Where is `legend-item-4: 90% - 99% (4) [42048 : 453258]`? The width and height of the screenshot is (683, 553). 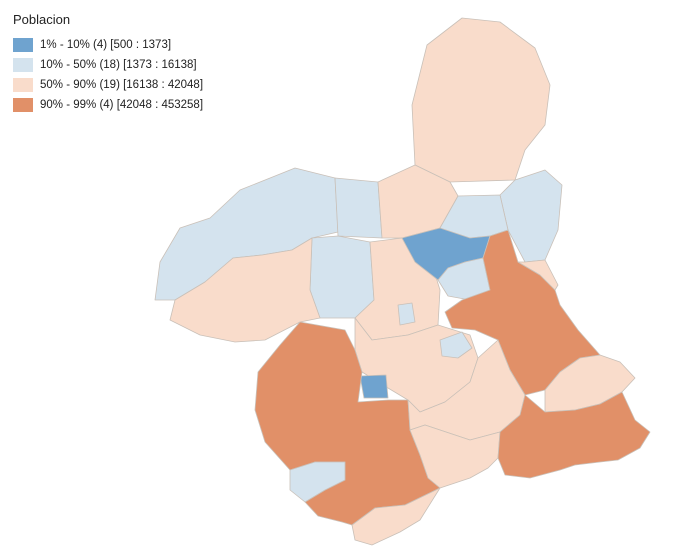
legend-item-4: 90% - 99% (4) [42048 : 453258] is located at coordinates (108, 105).